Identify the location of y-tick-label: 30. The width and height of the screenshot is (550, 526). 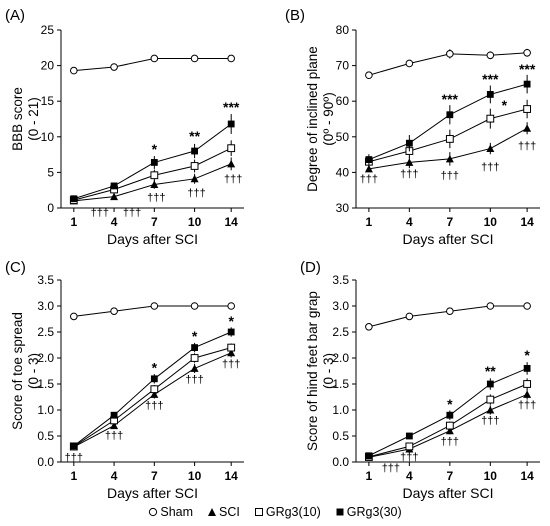
(343, 208).